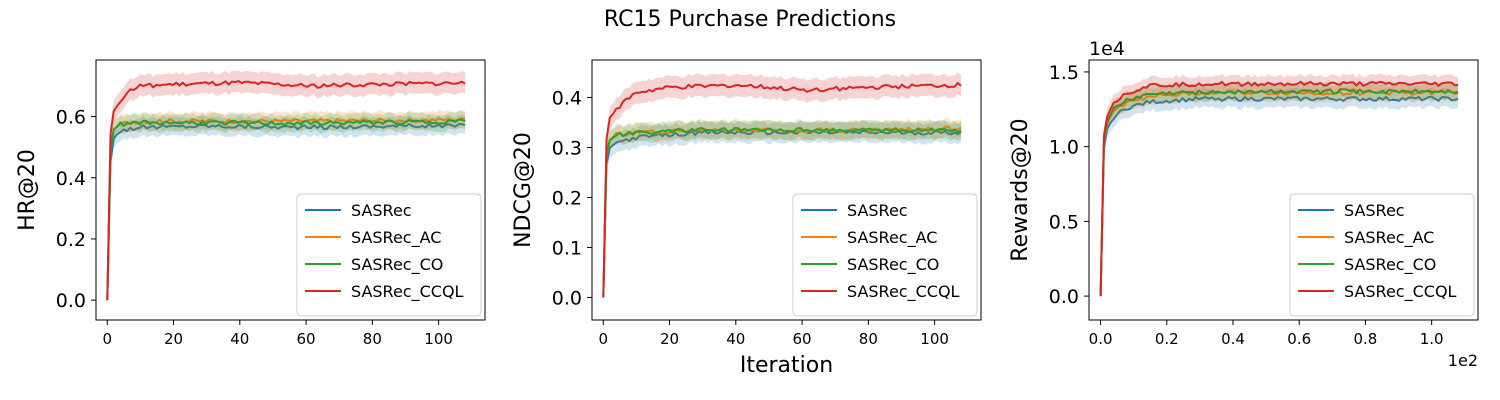 This screenshot has width=1500, height=400. Describe the element at coordinates (1064, 73) in the screenshot. I see `y-tick-label: 1.5` at that location.